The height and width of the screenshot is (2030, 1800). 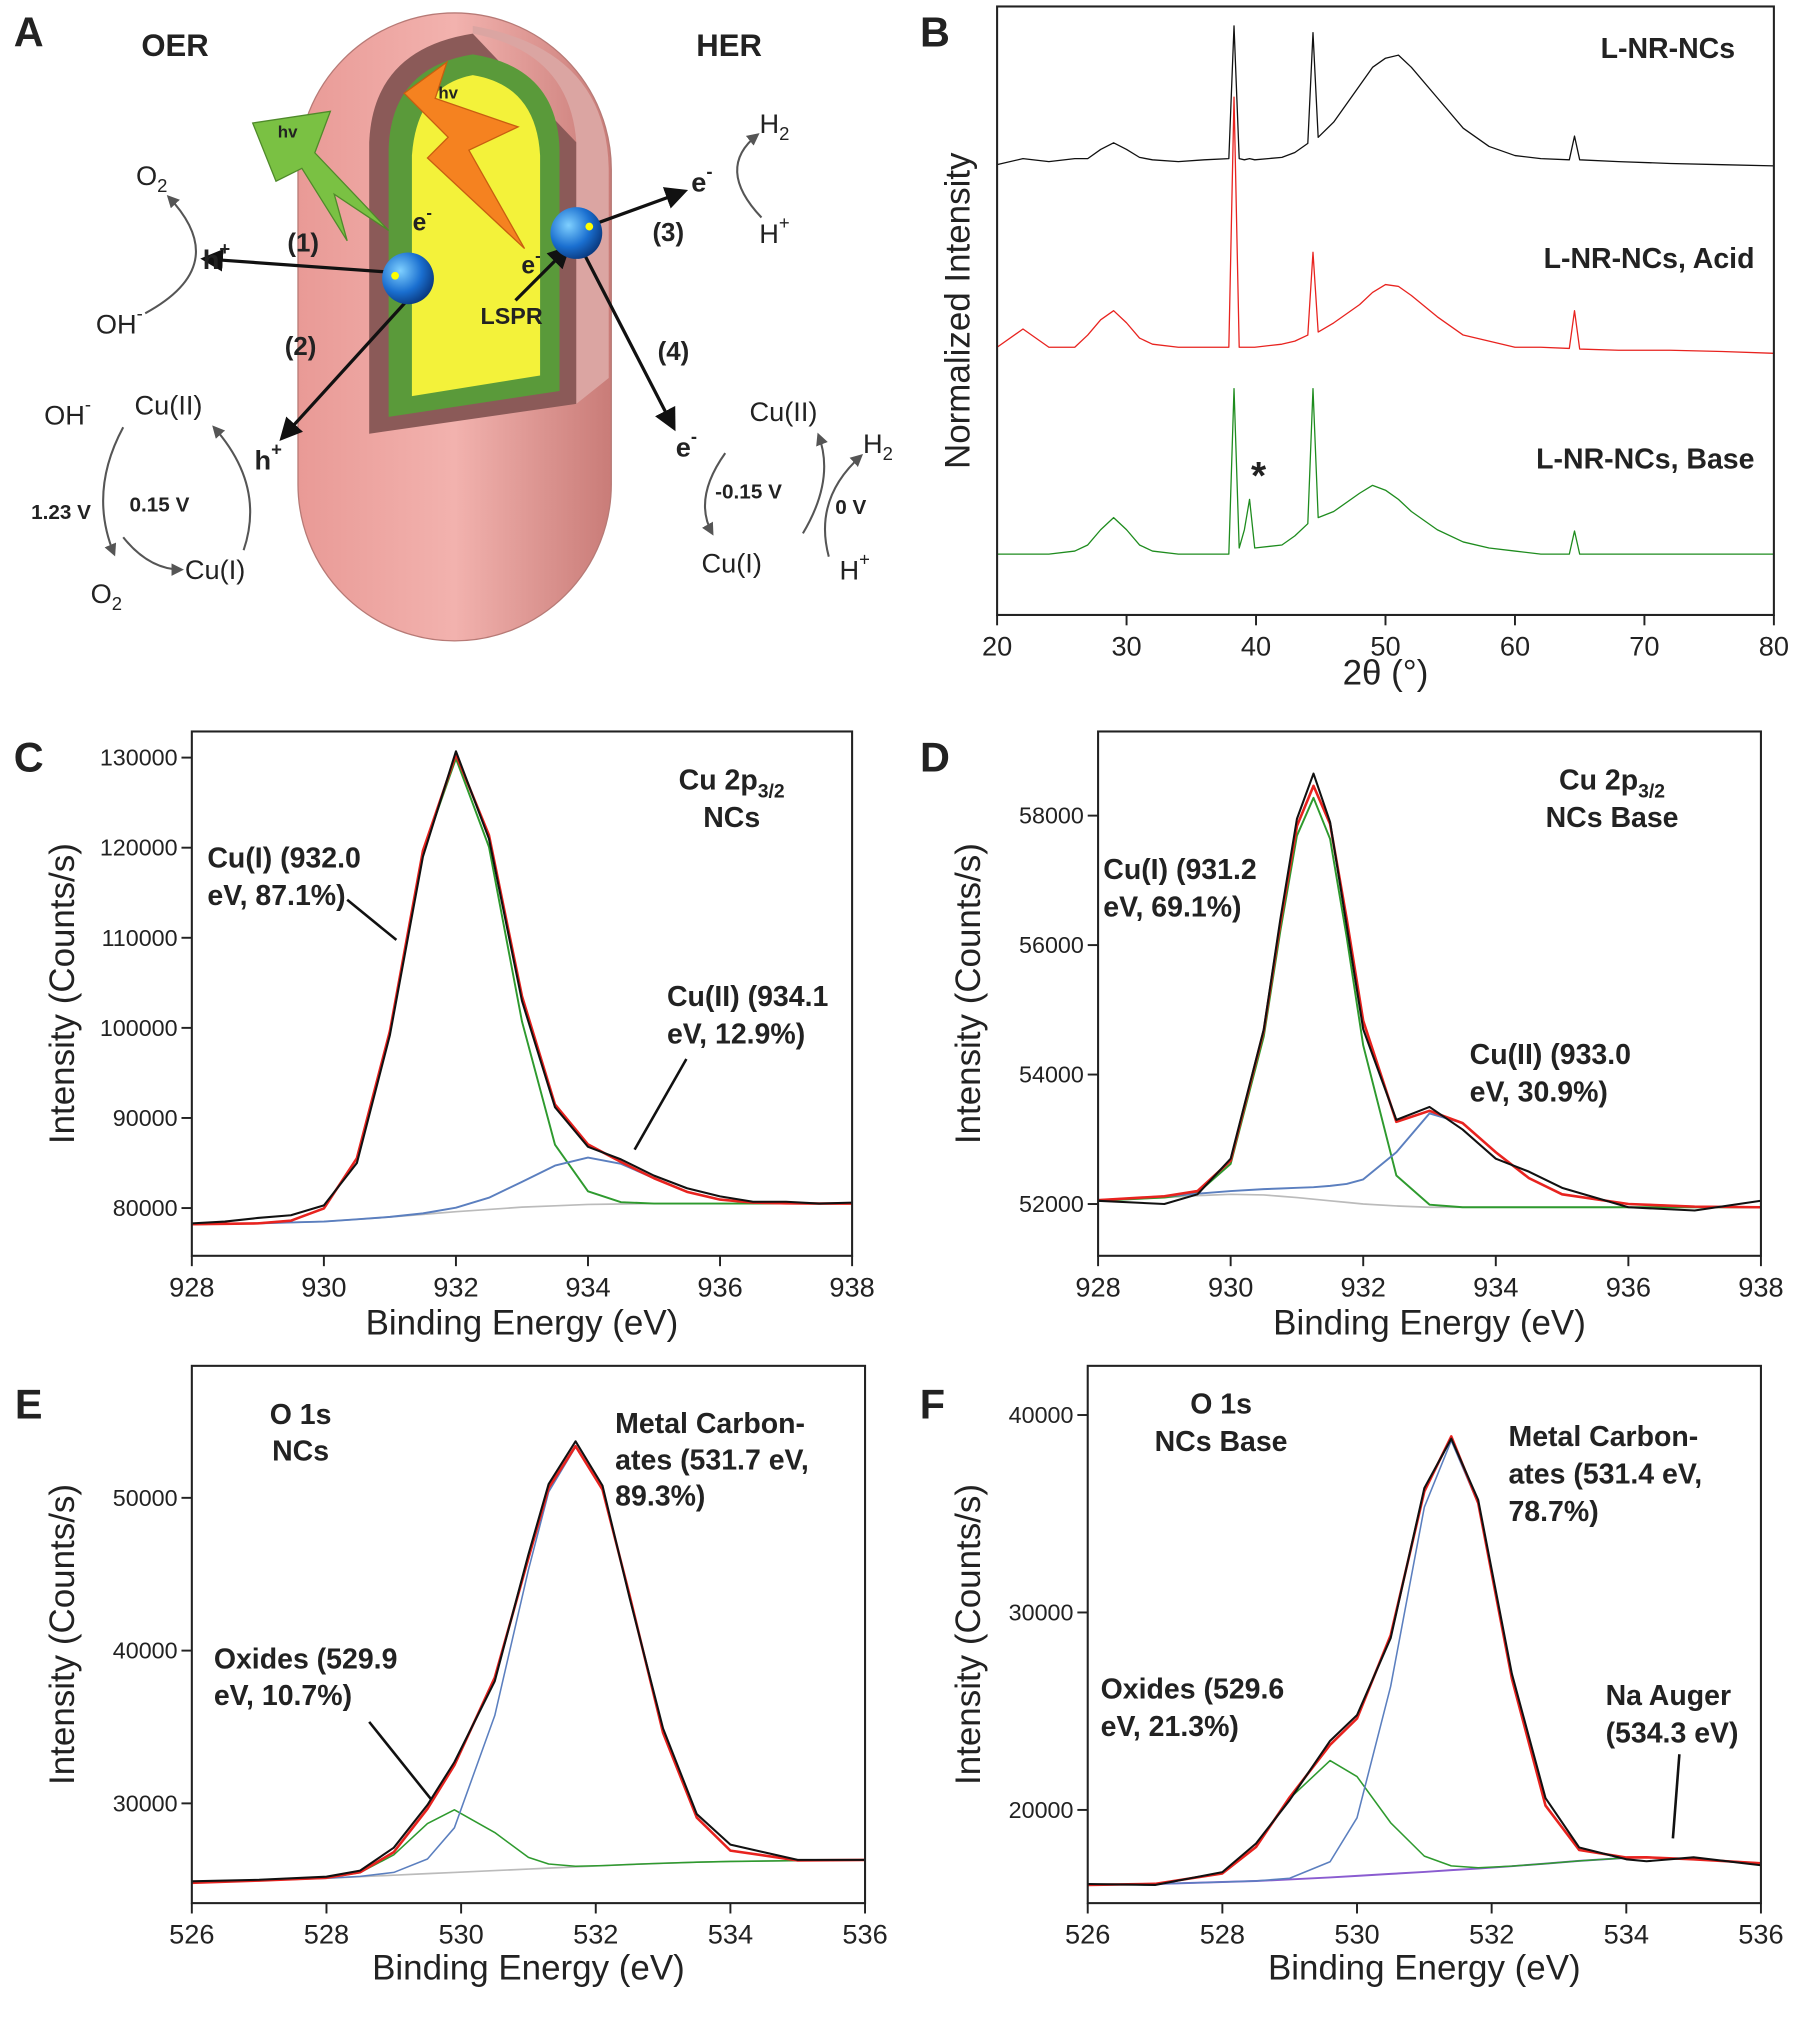 I want to click on y-tick-label: 20000, so click(x=1041, y=1810).